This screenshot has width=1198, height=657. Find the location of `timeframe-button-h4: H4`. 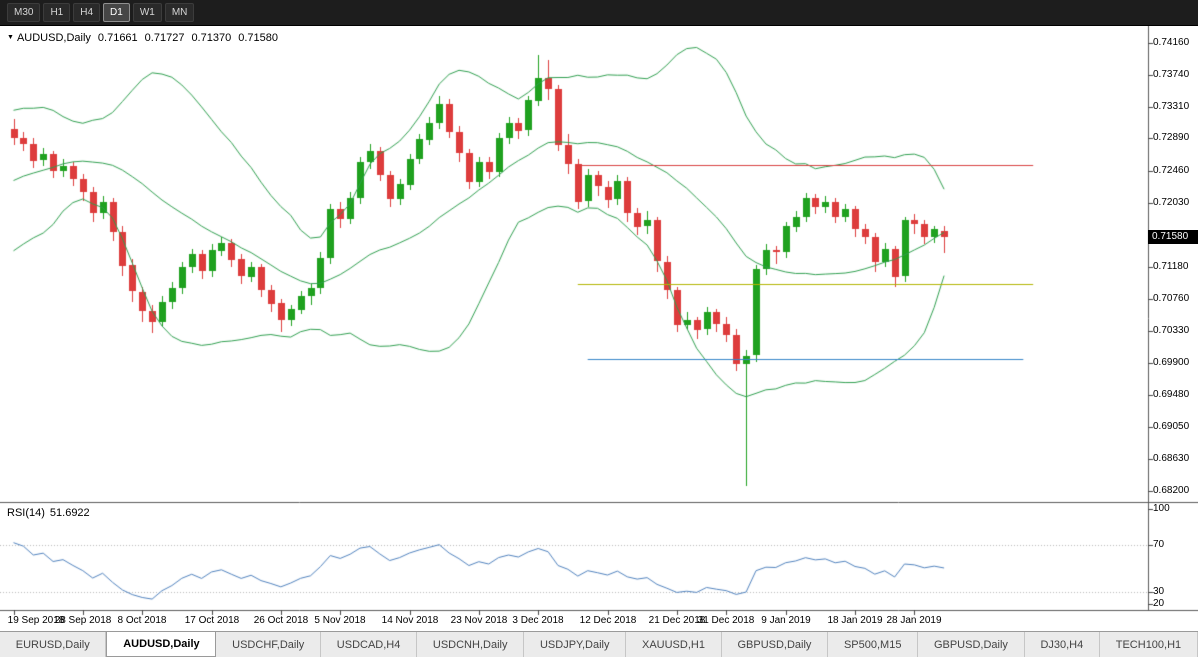

timeframe-button-h4: H4 is located at coordinates (87, 12).